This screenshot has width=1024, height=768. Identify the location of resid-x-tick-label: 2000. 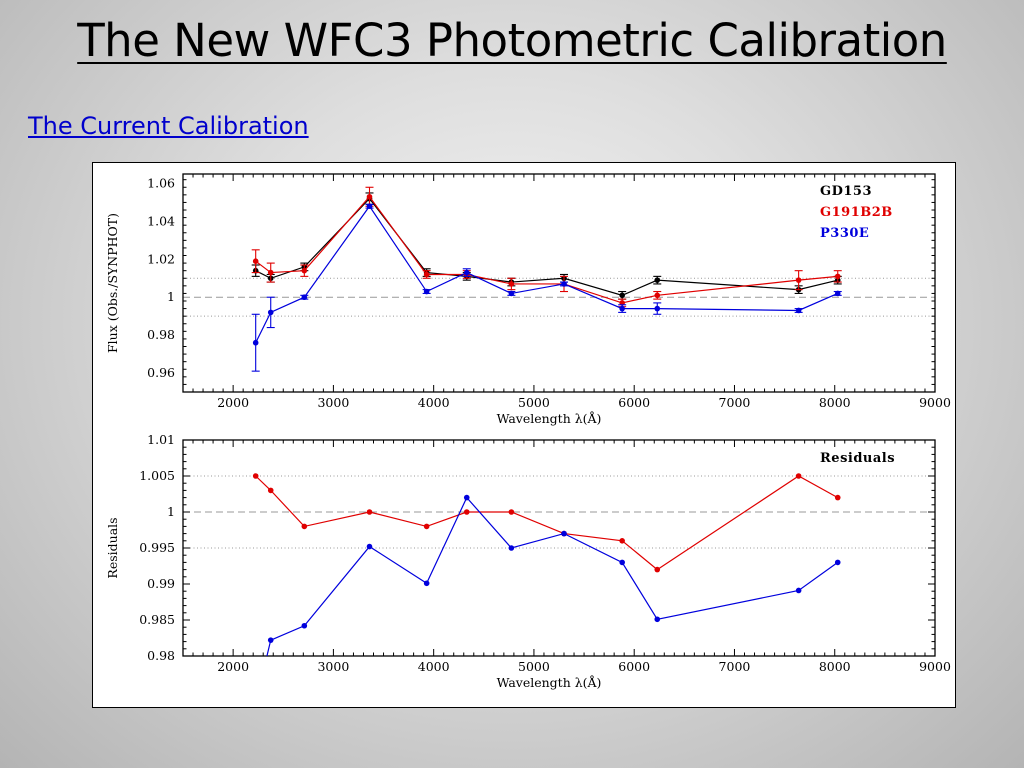
(233, 666).